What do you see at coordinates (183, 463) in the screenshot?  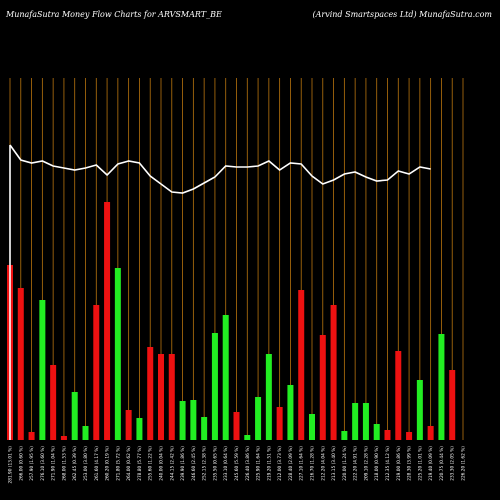 I see `x-tick-label: 239.90 (1.86 %)` at bounding box center [183, 463].